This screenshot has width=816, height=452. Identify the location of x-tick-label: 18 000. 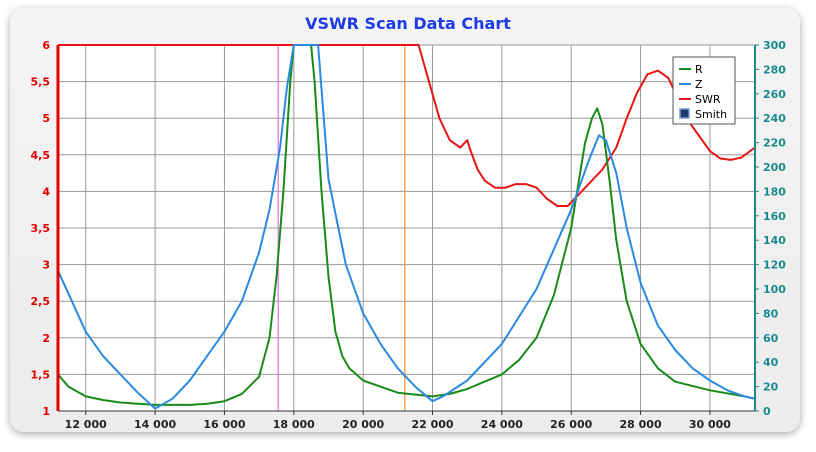
(294, 424).